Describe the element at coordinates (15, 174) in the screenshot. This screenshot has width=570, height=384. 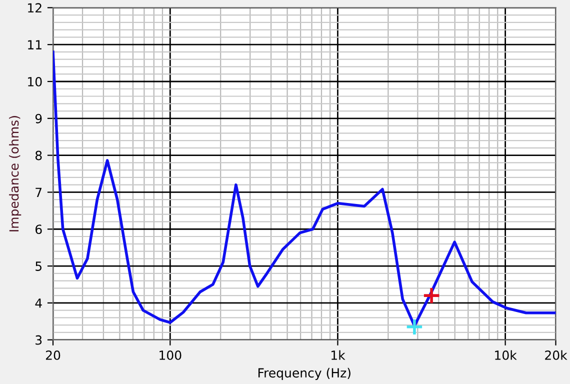
I see `y-axis-title: Impedance (ohms)` at that location.